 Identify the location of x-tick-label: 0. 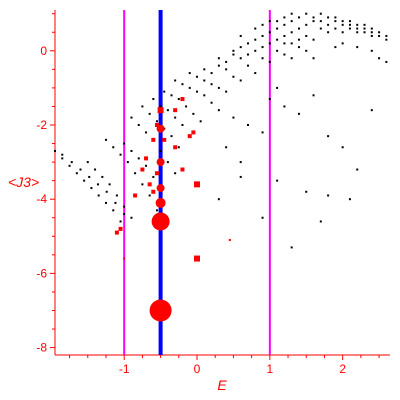
(197, 369).